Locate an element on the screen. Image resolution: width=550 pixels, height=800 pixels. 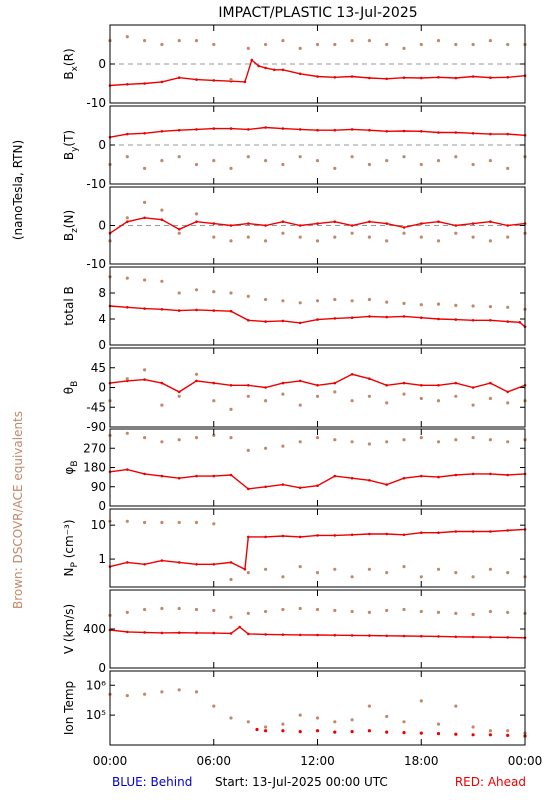
series-theta-red is located at coordinates (317, 383).